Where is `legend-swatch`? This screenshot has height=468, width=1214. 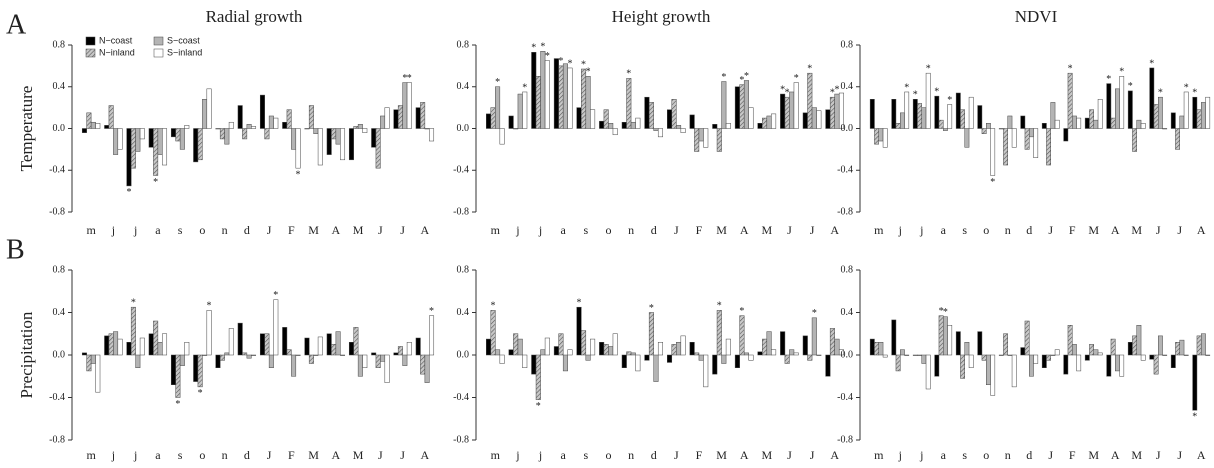
legend-swatch is located at coordinates (90, 41).